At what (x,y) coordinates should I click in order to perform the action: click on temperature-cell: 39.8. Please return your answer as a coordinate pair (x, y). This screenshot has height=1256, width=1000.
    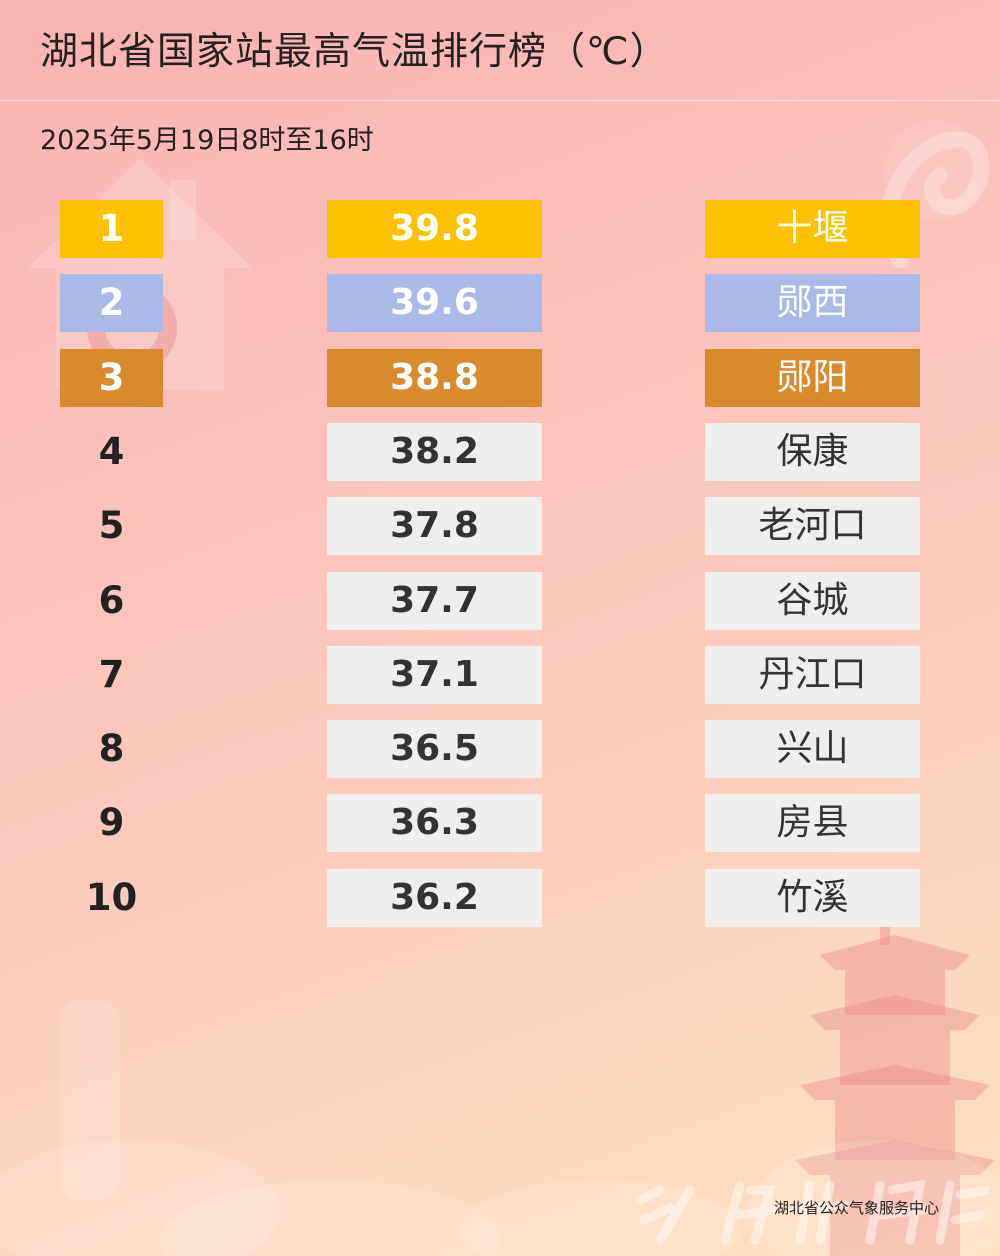
    Looking at the image, I should click on (434, 229).